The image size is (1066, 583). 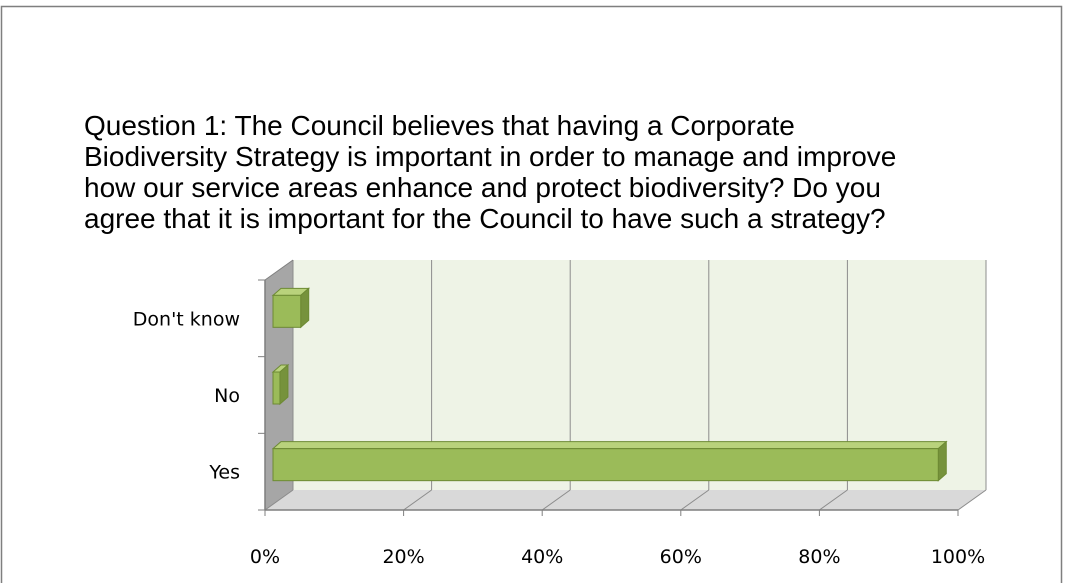 I want to click on x-tick-label: 60%, so click(x=681, y=557).